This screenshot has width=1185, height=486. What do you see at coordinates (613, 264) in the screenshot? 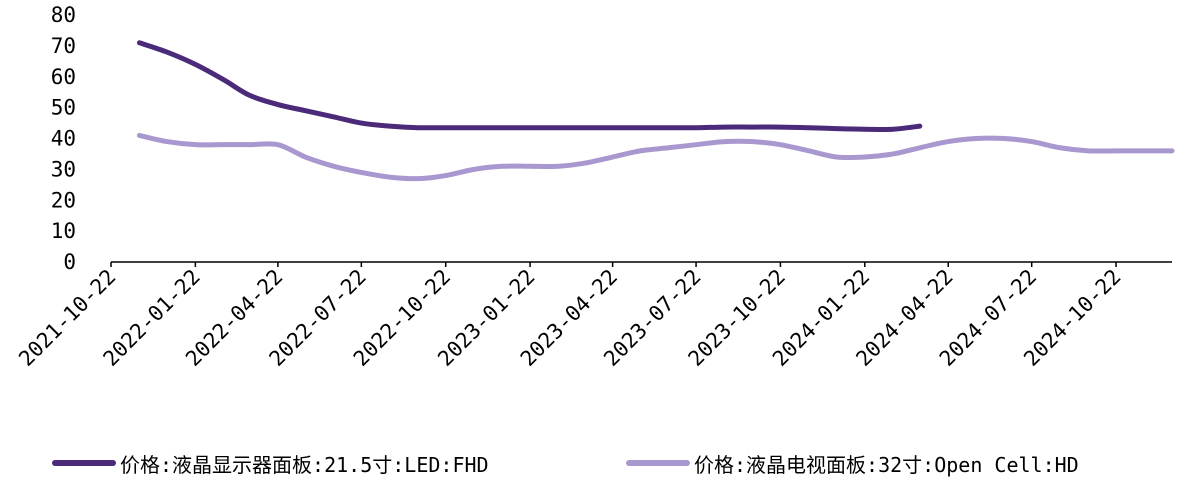
I see `x-axis-tick-marks` at bounding box center [613, 264].